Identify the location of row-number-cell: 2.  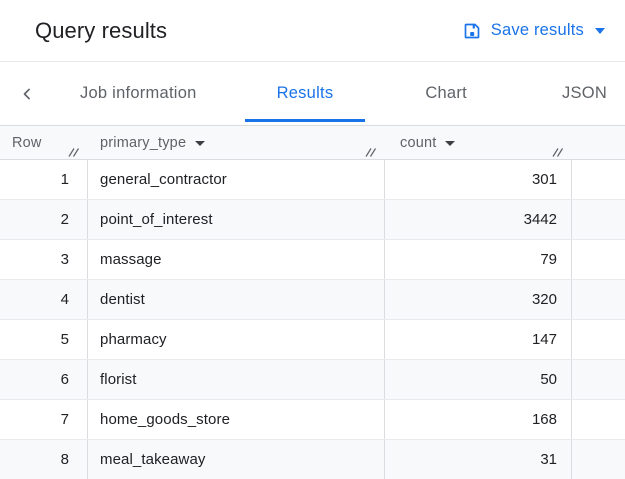
(44, 219).